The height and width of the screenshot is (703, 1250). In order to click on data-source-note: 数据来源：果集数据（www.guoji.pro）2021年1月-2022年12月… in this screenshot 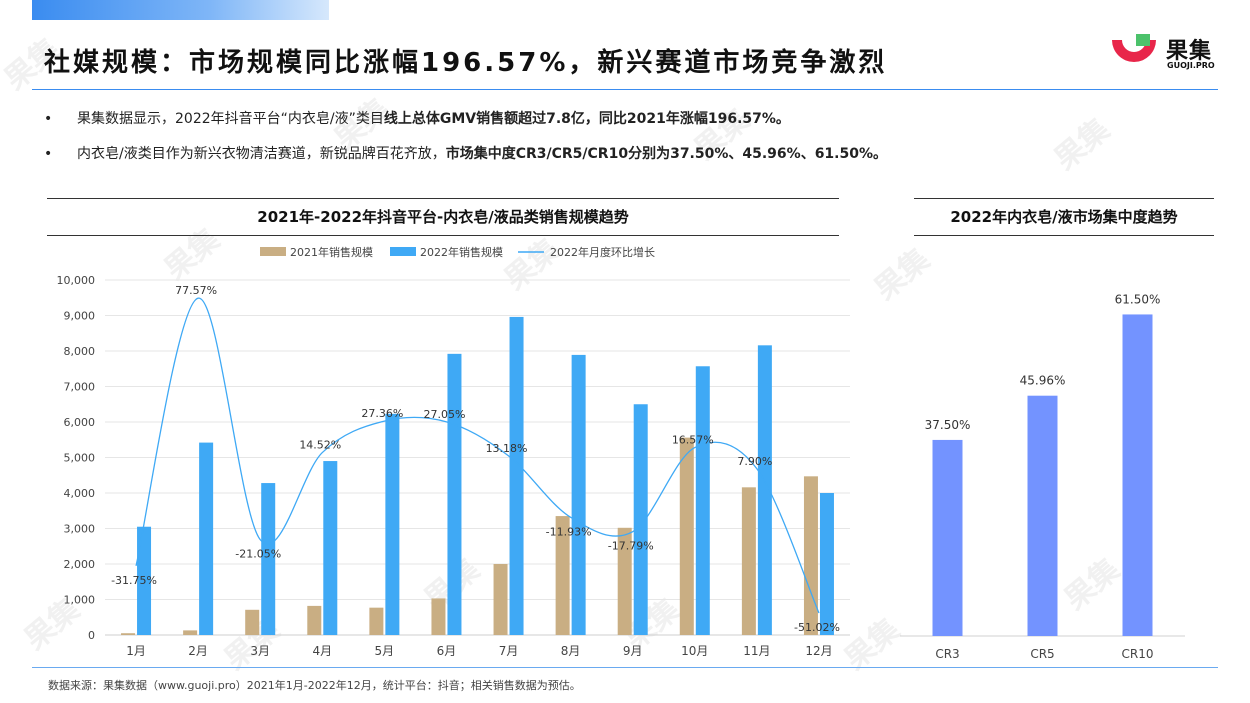, I will do `click(314, 685)`.